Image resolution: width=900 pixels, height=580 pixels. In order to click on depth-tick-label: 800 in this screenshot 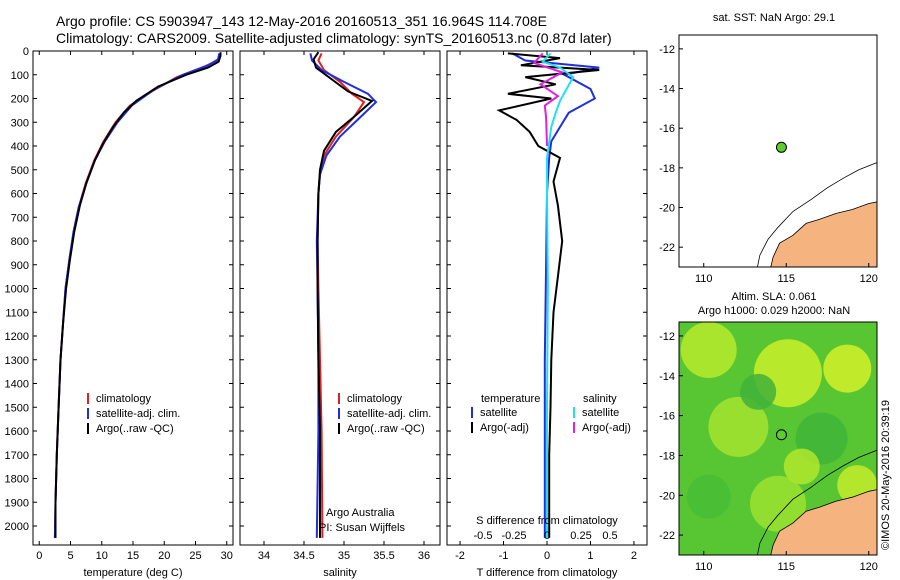, I will do `click(20, 242)`.